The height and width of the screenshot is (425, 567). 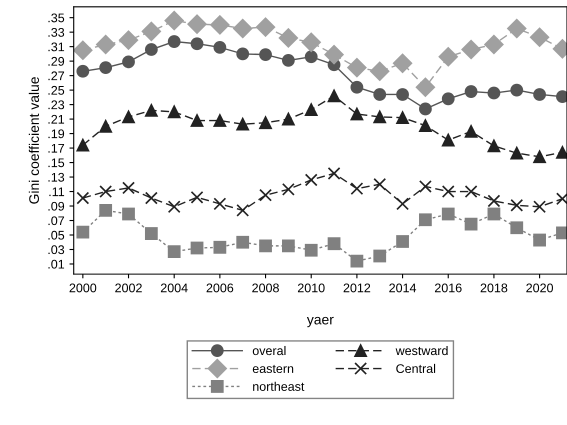 I want to click on y-tick-label: .11, so click(x=56, y=191).